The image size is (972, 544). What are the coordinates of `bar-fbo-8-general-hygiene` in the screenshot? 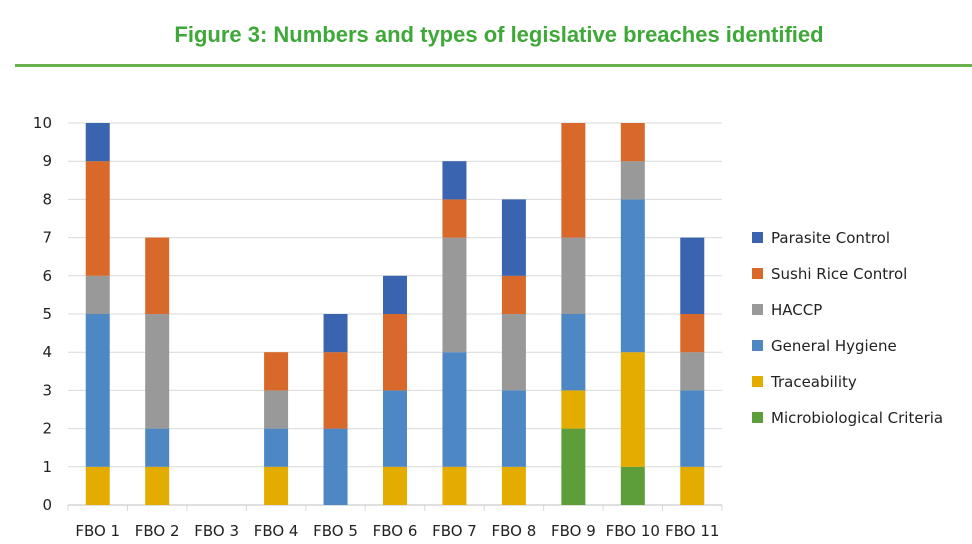 It's located at (513, 428).